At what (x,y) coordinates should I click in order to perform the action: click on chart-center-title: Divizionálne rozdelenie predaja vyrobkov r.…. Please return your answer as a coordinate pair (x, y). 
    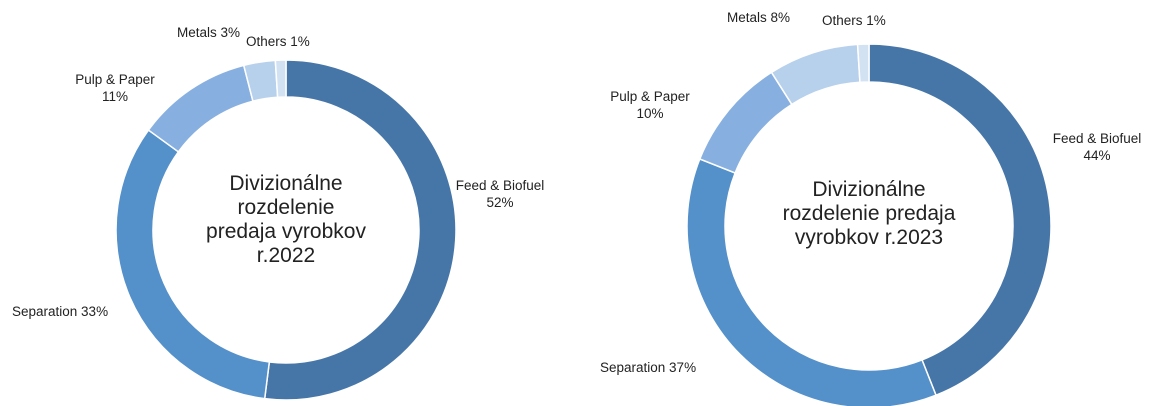
    Looking at the image, I should click on (286, 219).